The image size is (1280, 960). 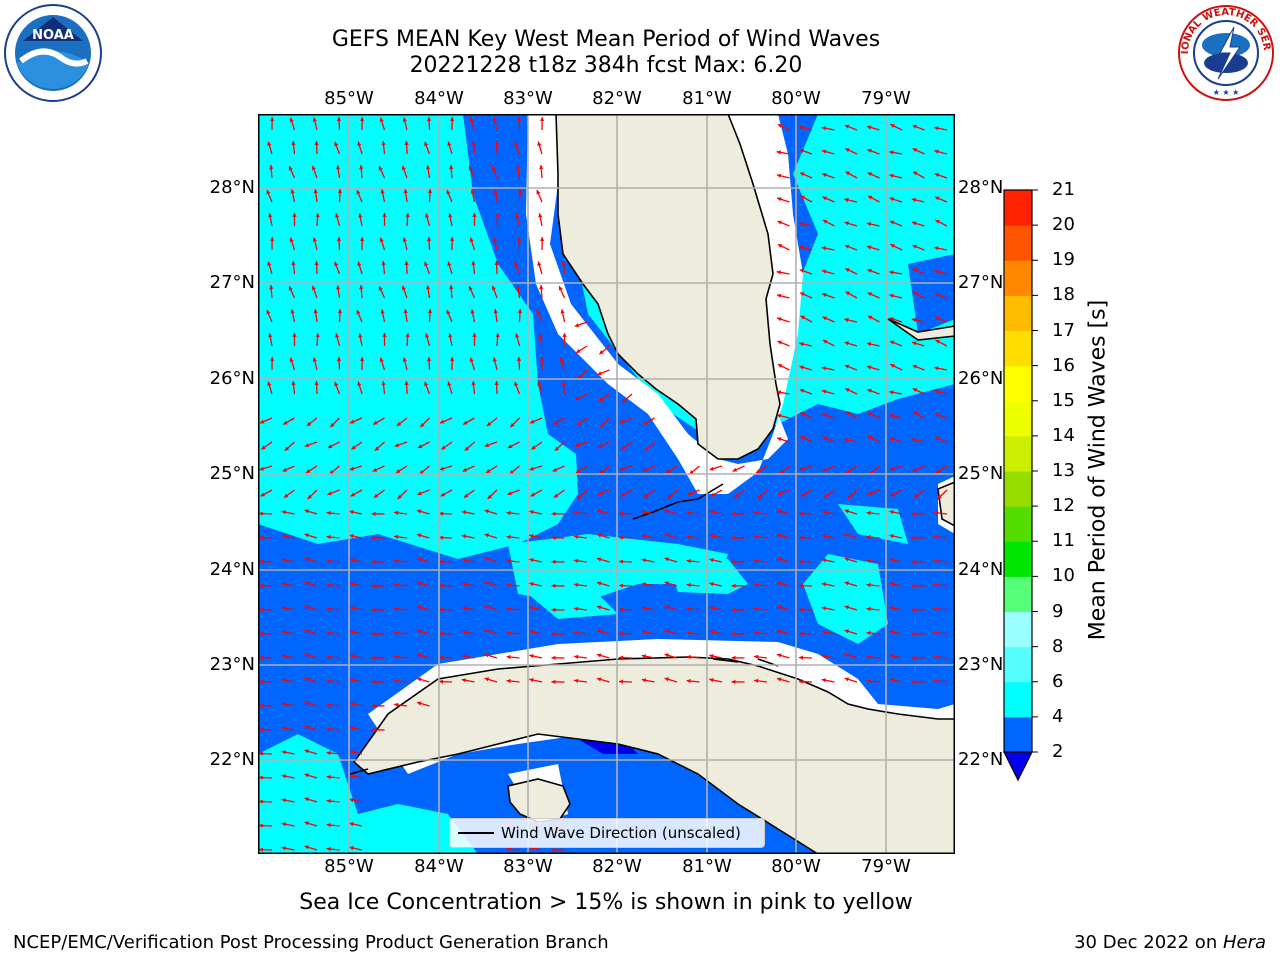 What do you see at coordinates (981, 569) in the screenshot?
I see `lat-tick-label-right: 24°N` at bounding box center [981, 569].